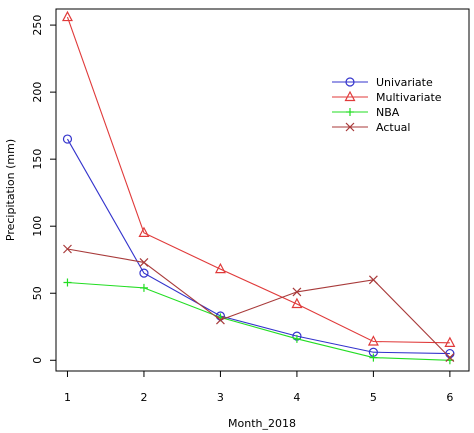 This screenshot has width=474, height=433. I want to click on legend-marker-univariate, so click(350, 82).